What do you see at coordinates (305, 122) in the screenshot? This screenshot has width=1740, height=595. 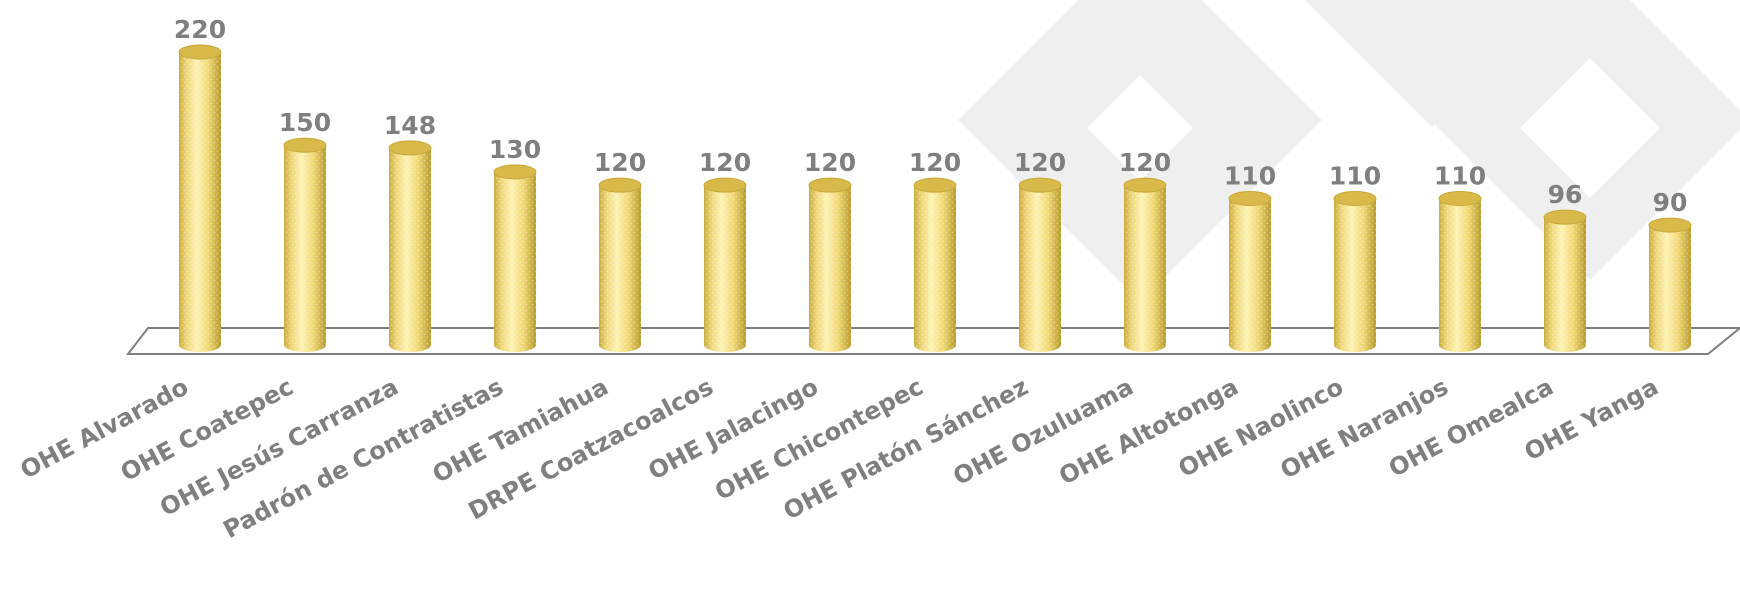 I see `data-label: 150` at bounding box center [305, 122].